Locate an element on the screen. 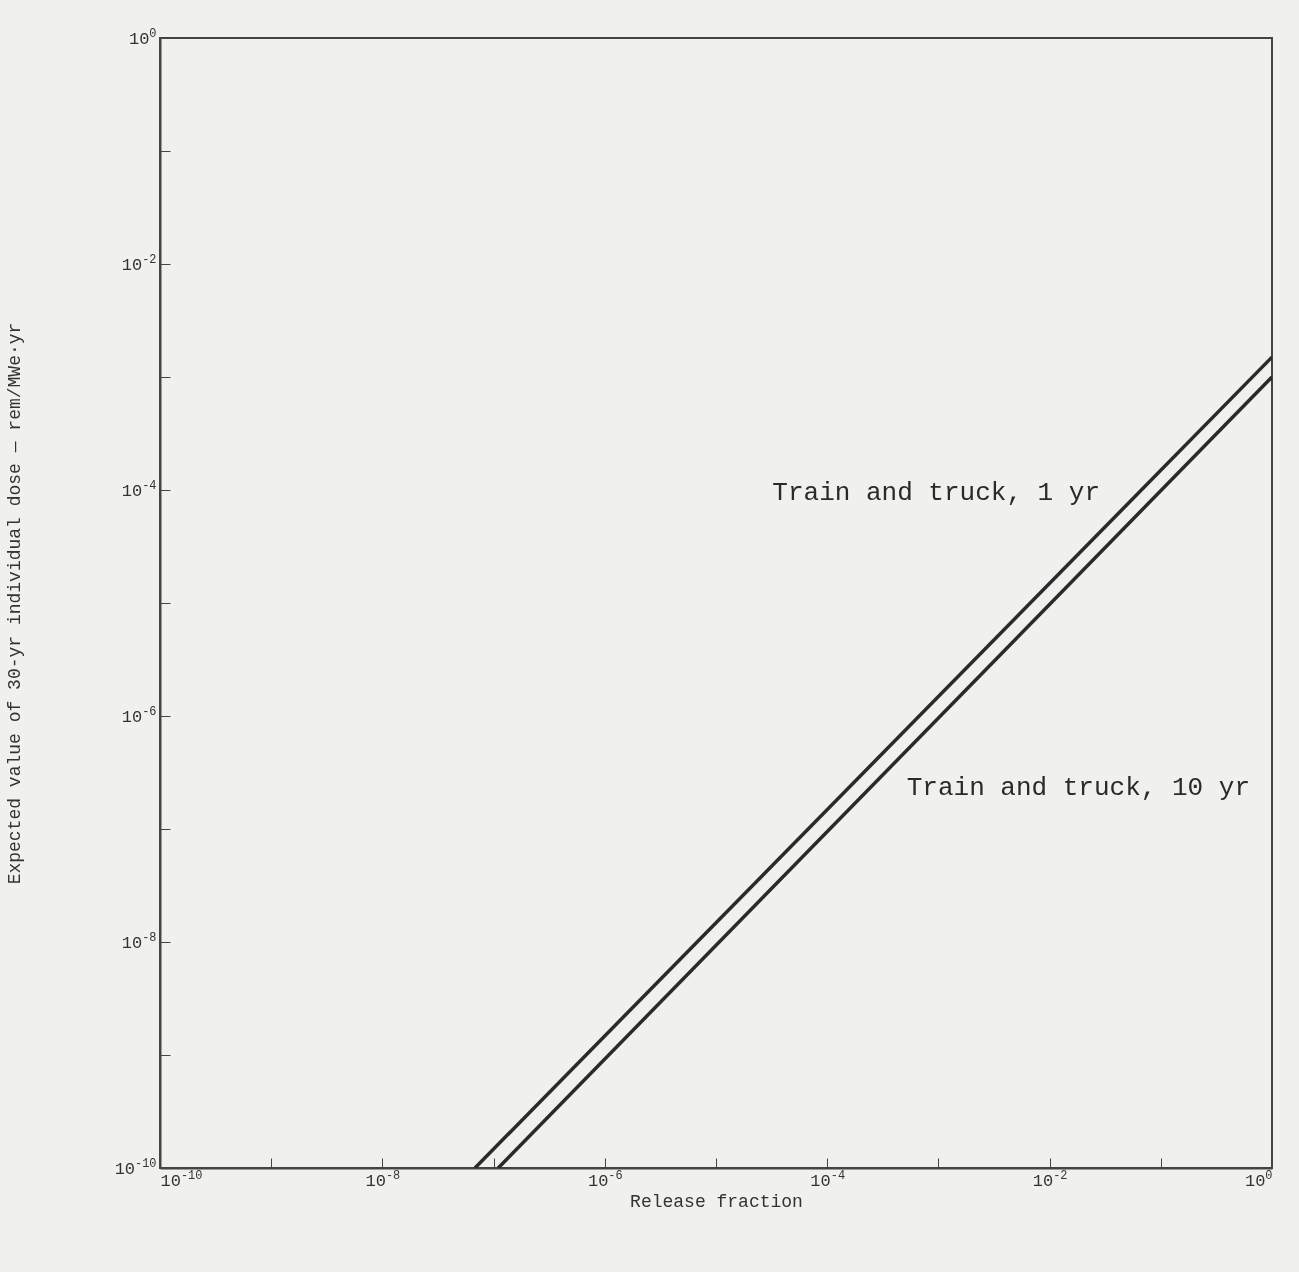 The height and width of the screenshot is (1272, 1299). y-tick-label: 10$^{-2}$ is located at coordinates (139, 263).